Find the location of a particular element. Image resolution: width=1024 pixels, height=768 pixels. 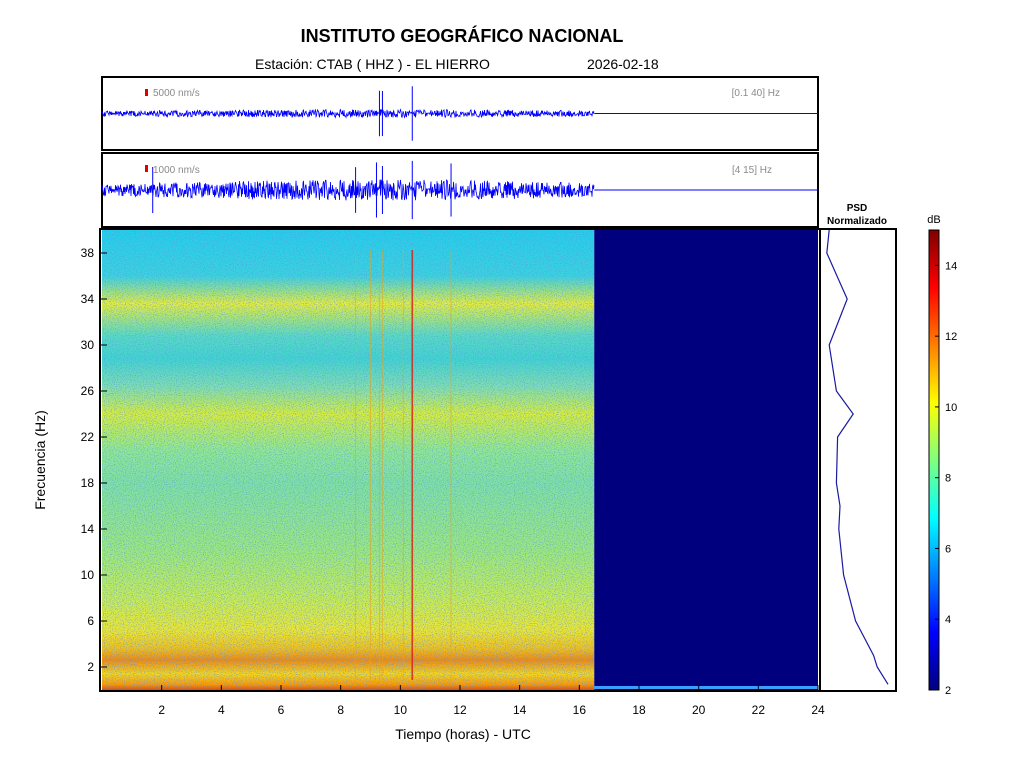

seismogram-panel-filtered: 1000 nm/s [4 15] Hz is located at coordinates (460, 190).